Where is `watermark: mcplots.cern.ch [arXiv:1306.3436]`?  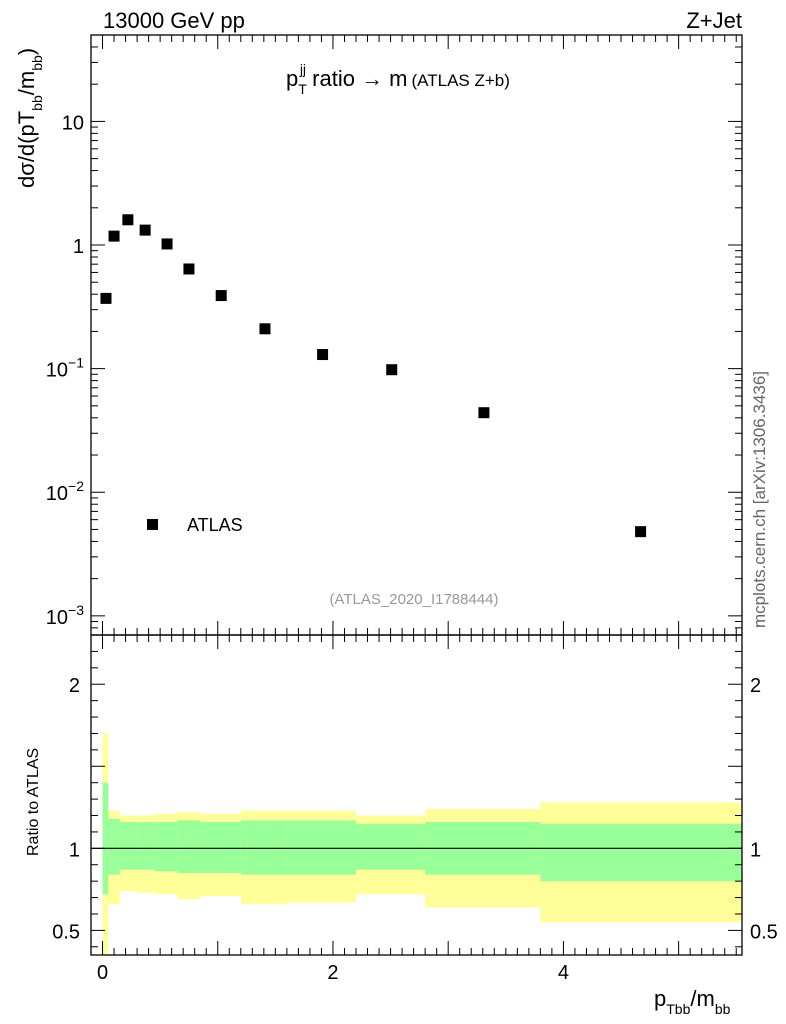
watermark: mcplots.cern.ch [arXiv:1306.3436] is located at coordinates (759, 499).